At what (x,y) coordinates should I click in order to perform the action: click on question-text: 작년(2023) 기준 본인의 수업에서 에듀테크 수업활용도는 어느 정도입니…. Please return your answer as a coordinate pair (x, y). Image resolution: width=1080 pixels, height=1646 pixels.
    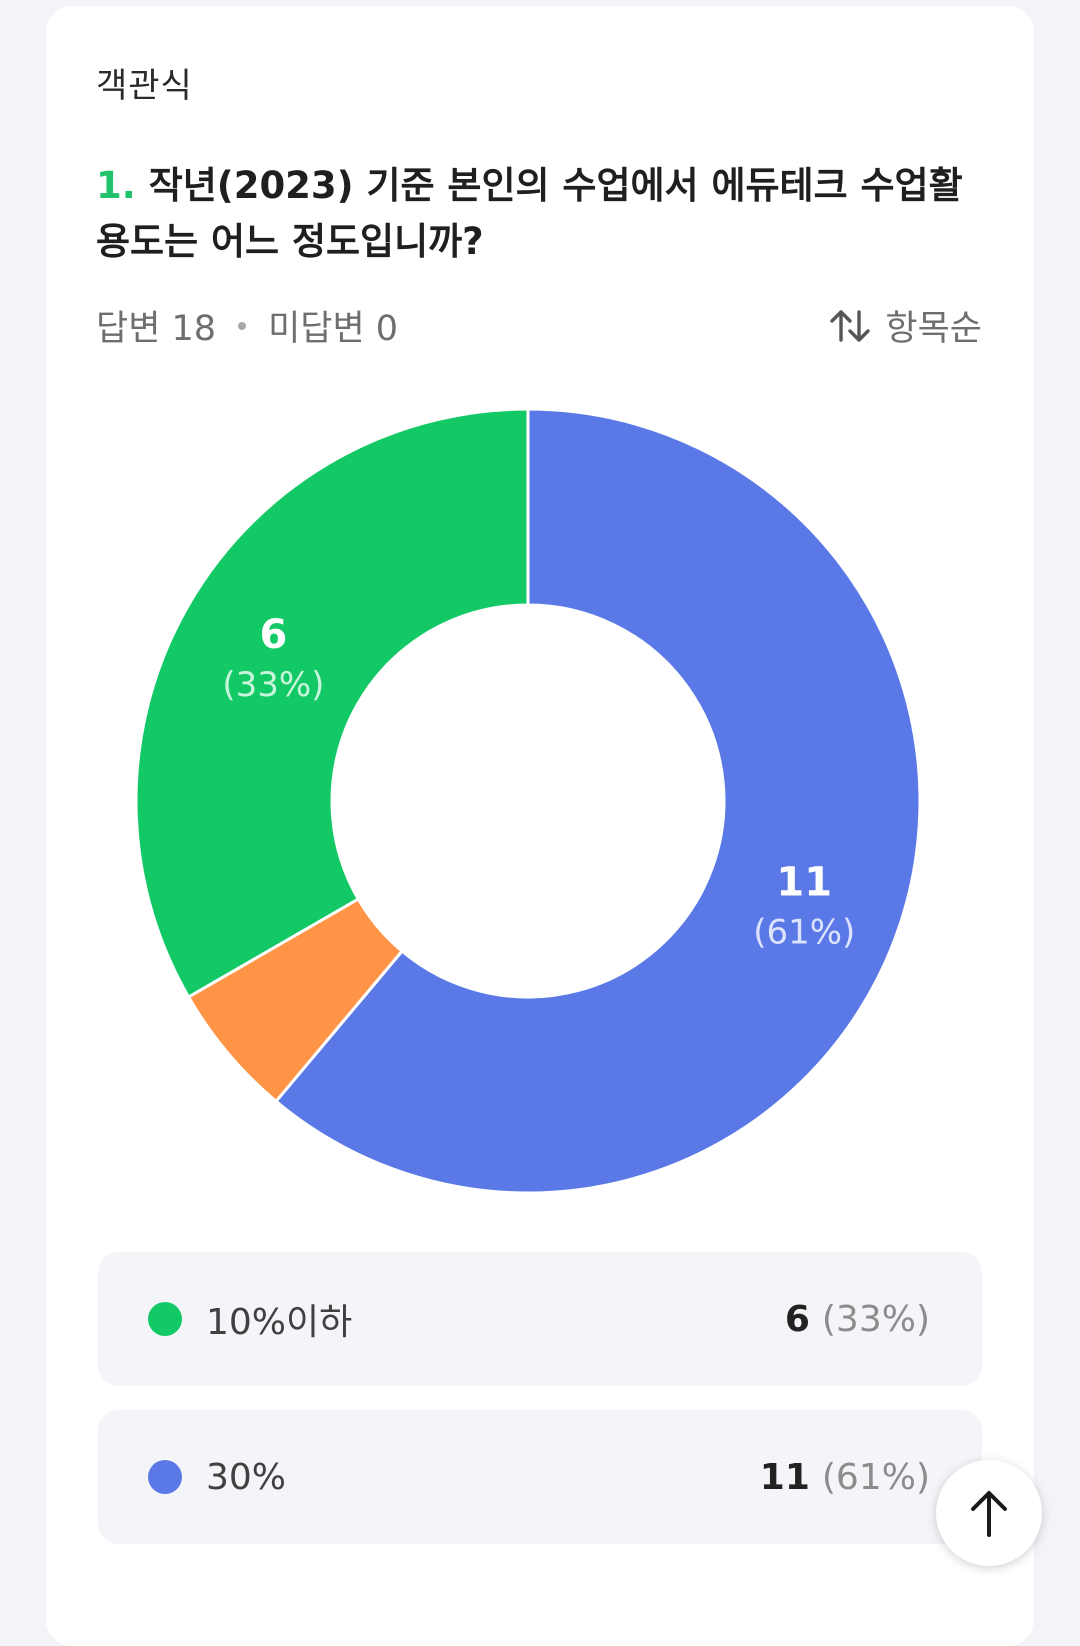
    Looking at the image, I should click on (529, 213).